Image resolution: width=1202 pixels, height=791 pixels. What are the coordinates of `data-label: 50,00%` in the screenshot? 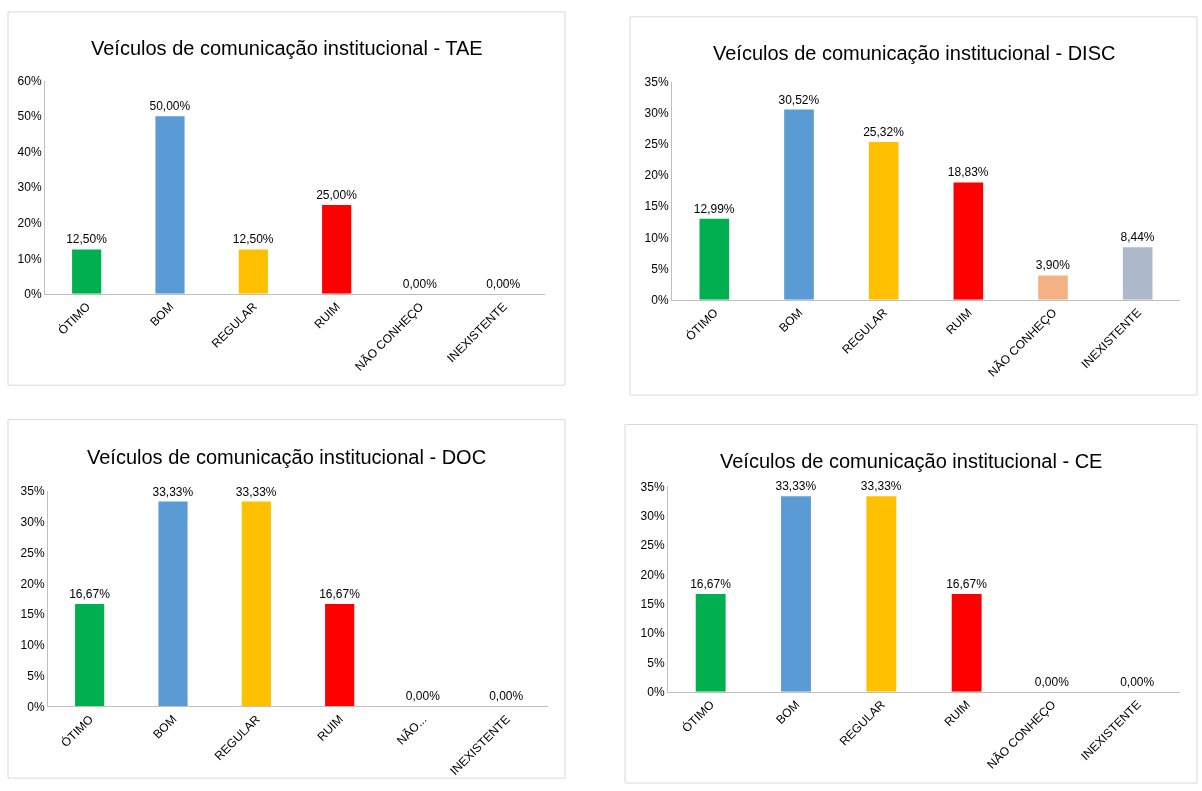 It's located at (170, 106).